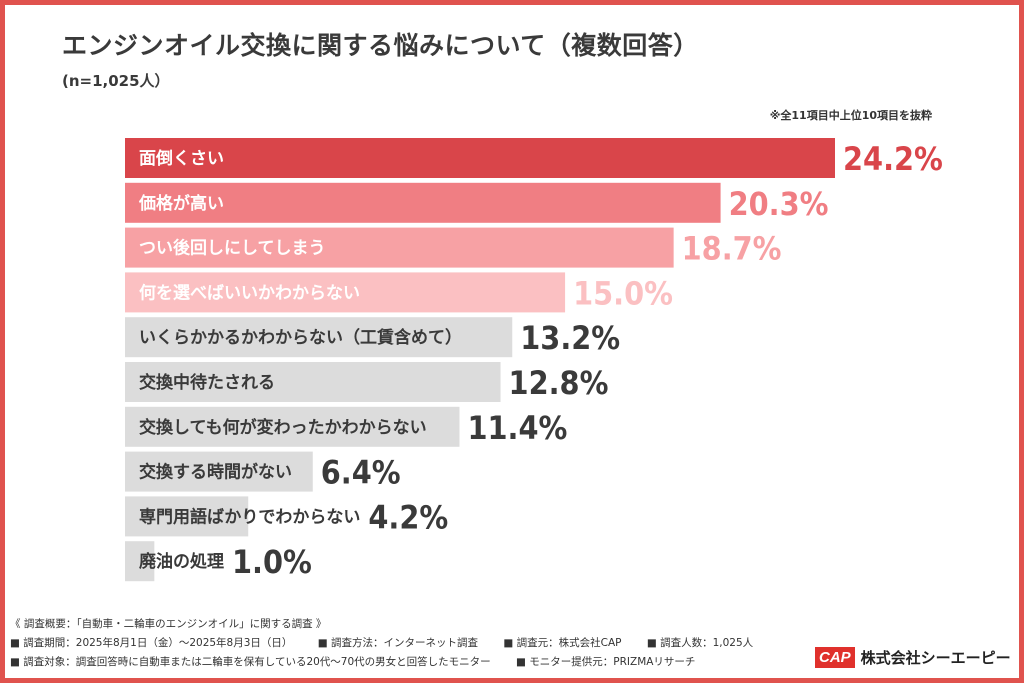  Describe the element at coordinates (732, 249) in the screenshot. I see `value-label-2: 18.7%` at that location.